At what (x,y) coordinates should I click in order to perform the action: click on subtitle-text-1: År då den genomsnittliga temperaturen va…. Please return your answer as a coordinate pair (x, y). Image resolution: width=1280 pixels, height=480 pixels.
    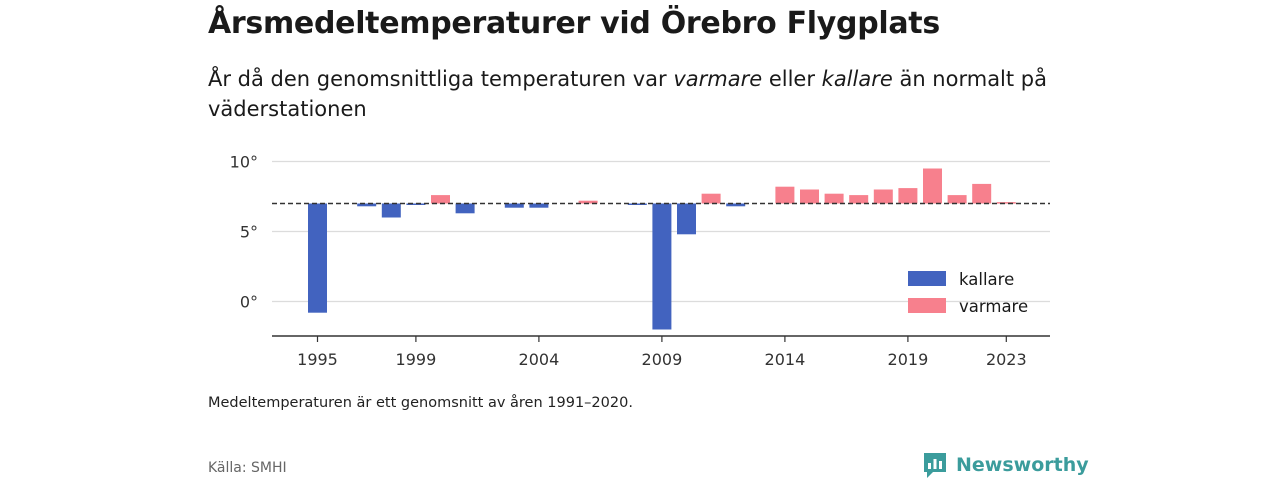
    Looking at the image, I should click on (441, 79).